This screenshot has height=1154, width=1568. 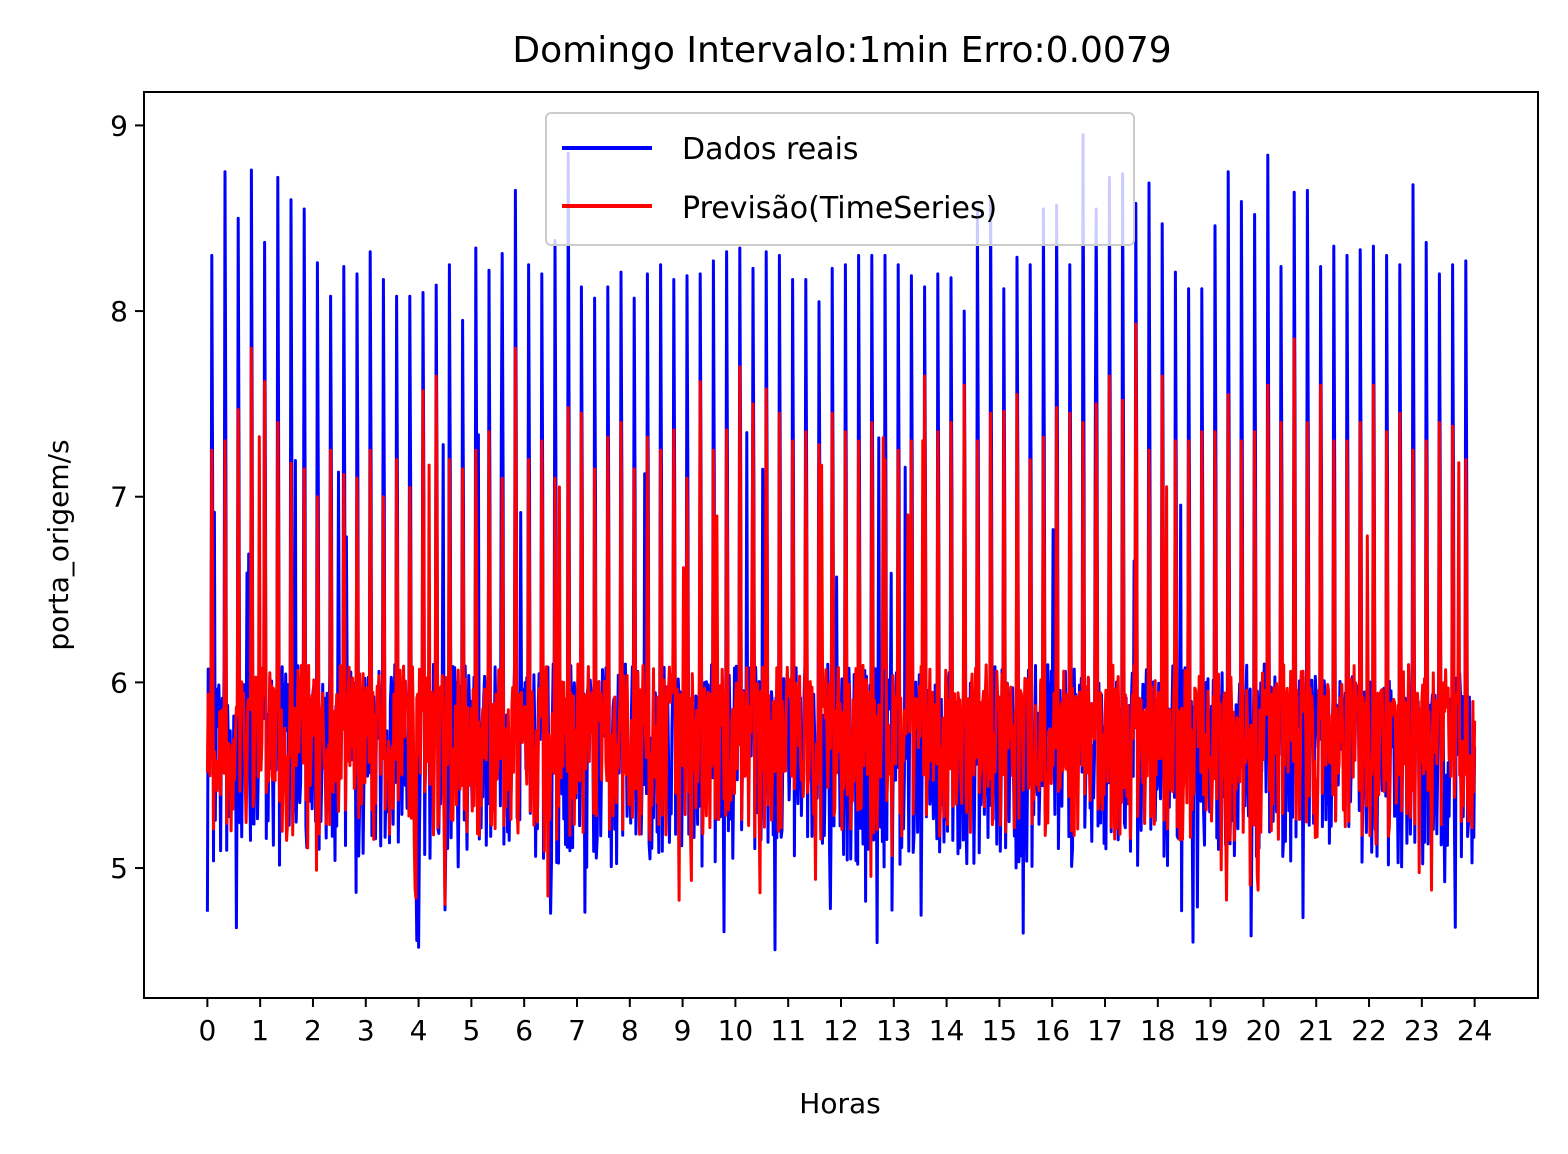 What do you see at coordinates (119, 125) in the screenshot?
I see `y-tick-label: 9` at bounding box center [119, 125].